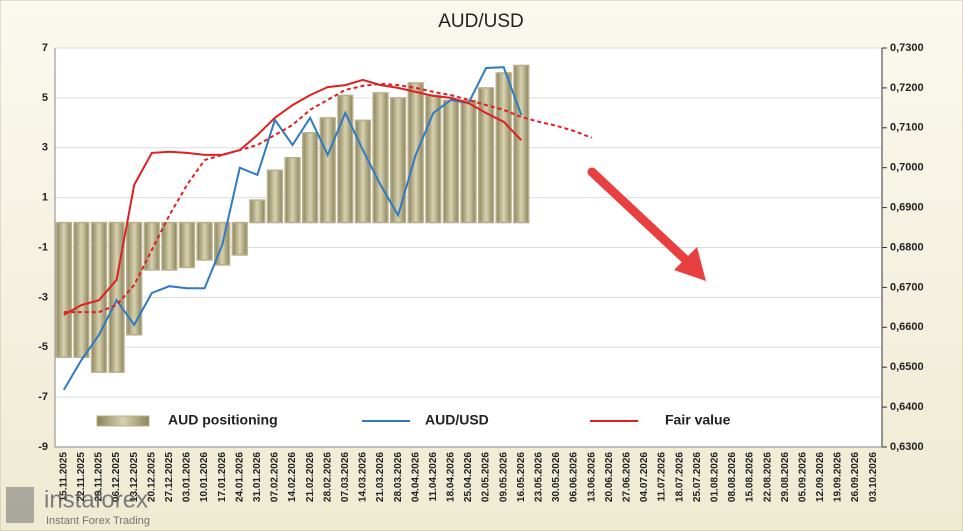 The height and width of the screenshot is (531, 963). Describe the element at coordinates (750, 477) in the screenshot. I see `x-tick-label: 15.08.2026` at that location.